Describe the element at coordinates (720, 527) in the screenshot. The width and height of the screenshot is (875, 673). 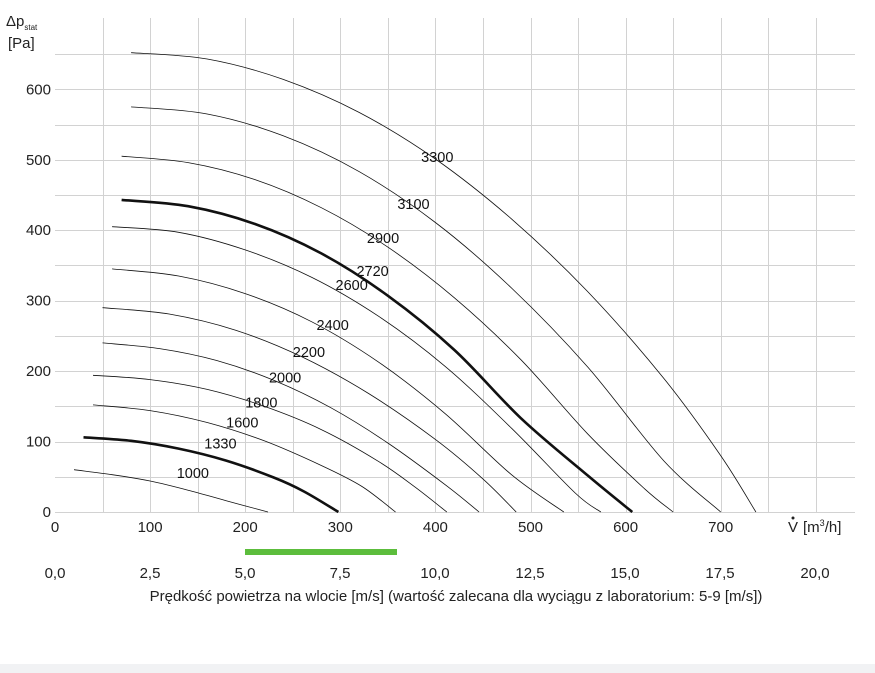
I see `x-tick-label: 700` at that location.